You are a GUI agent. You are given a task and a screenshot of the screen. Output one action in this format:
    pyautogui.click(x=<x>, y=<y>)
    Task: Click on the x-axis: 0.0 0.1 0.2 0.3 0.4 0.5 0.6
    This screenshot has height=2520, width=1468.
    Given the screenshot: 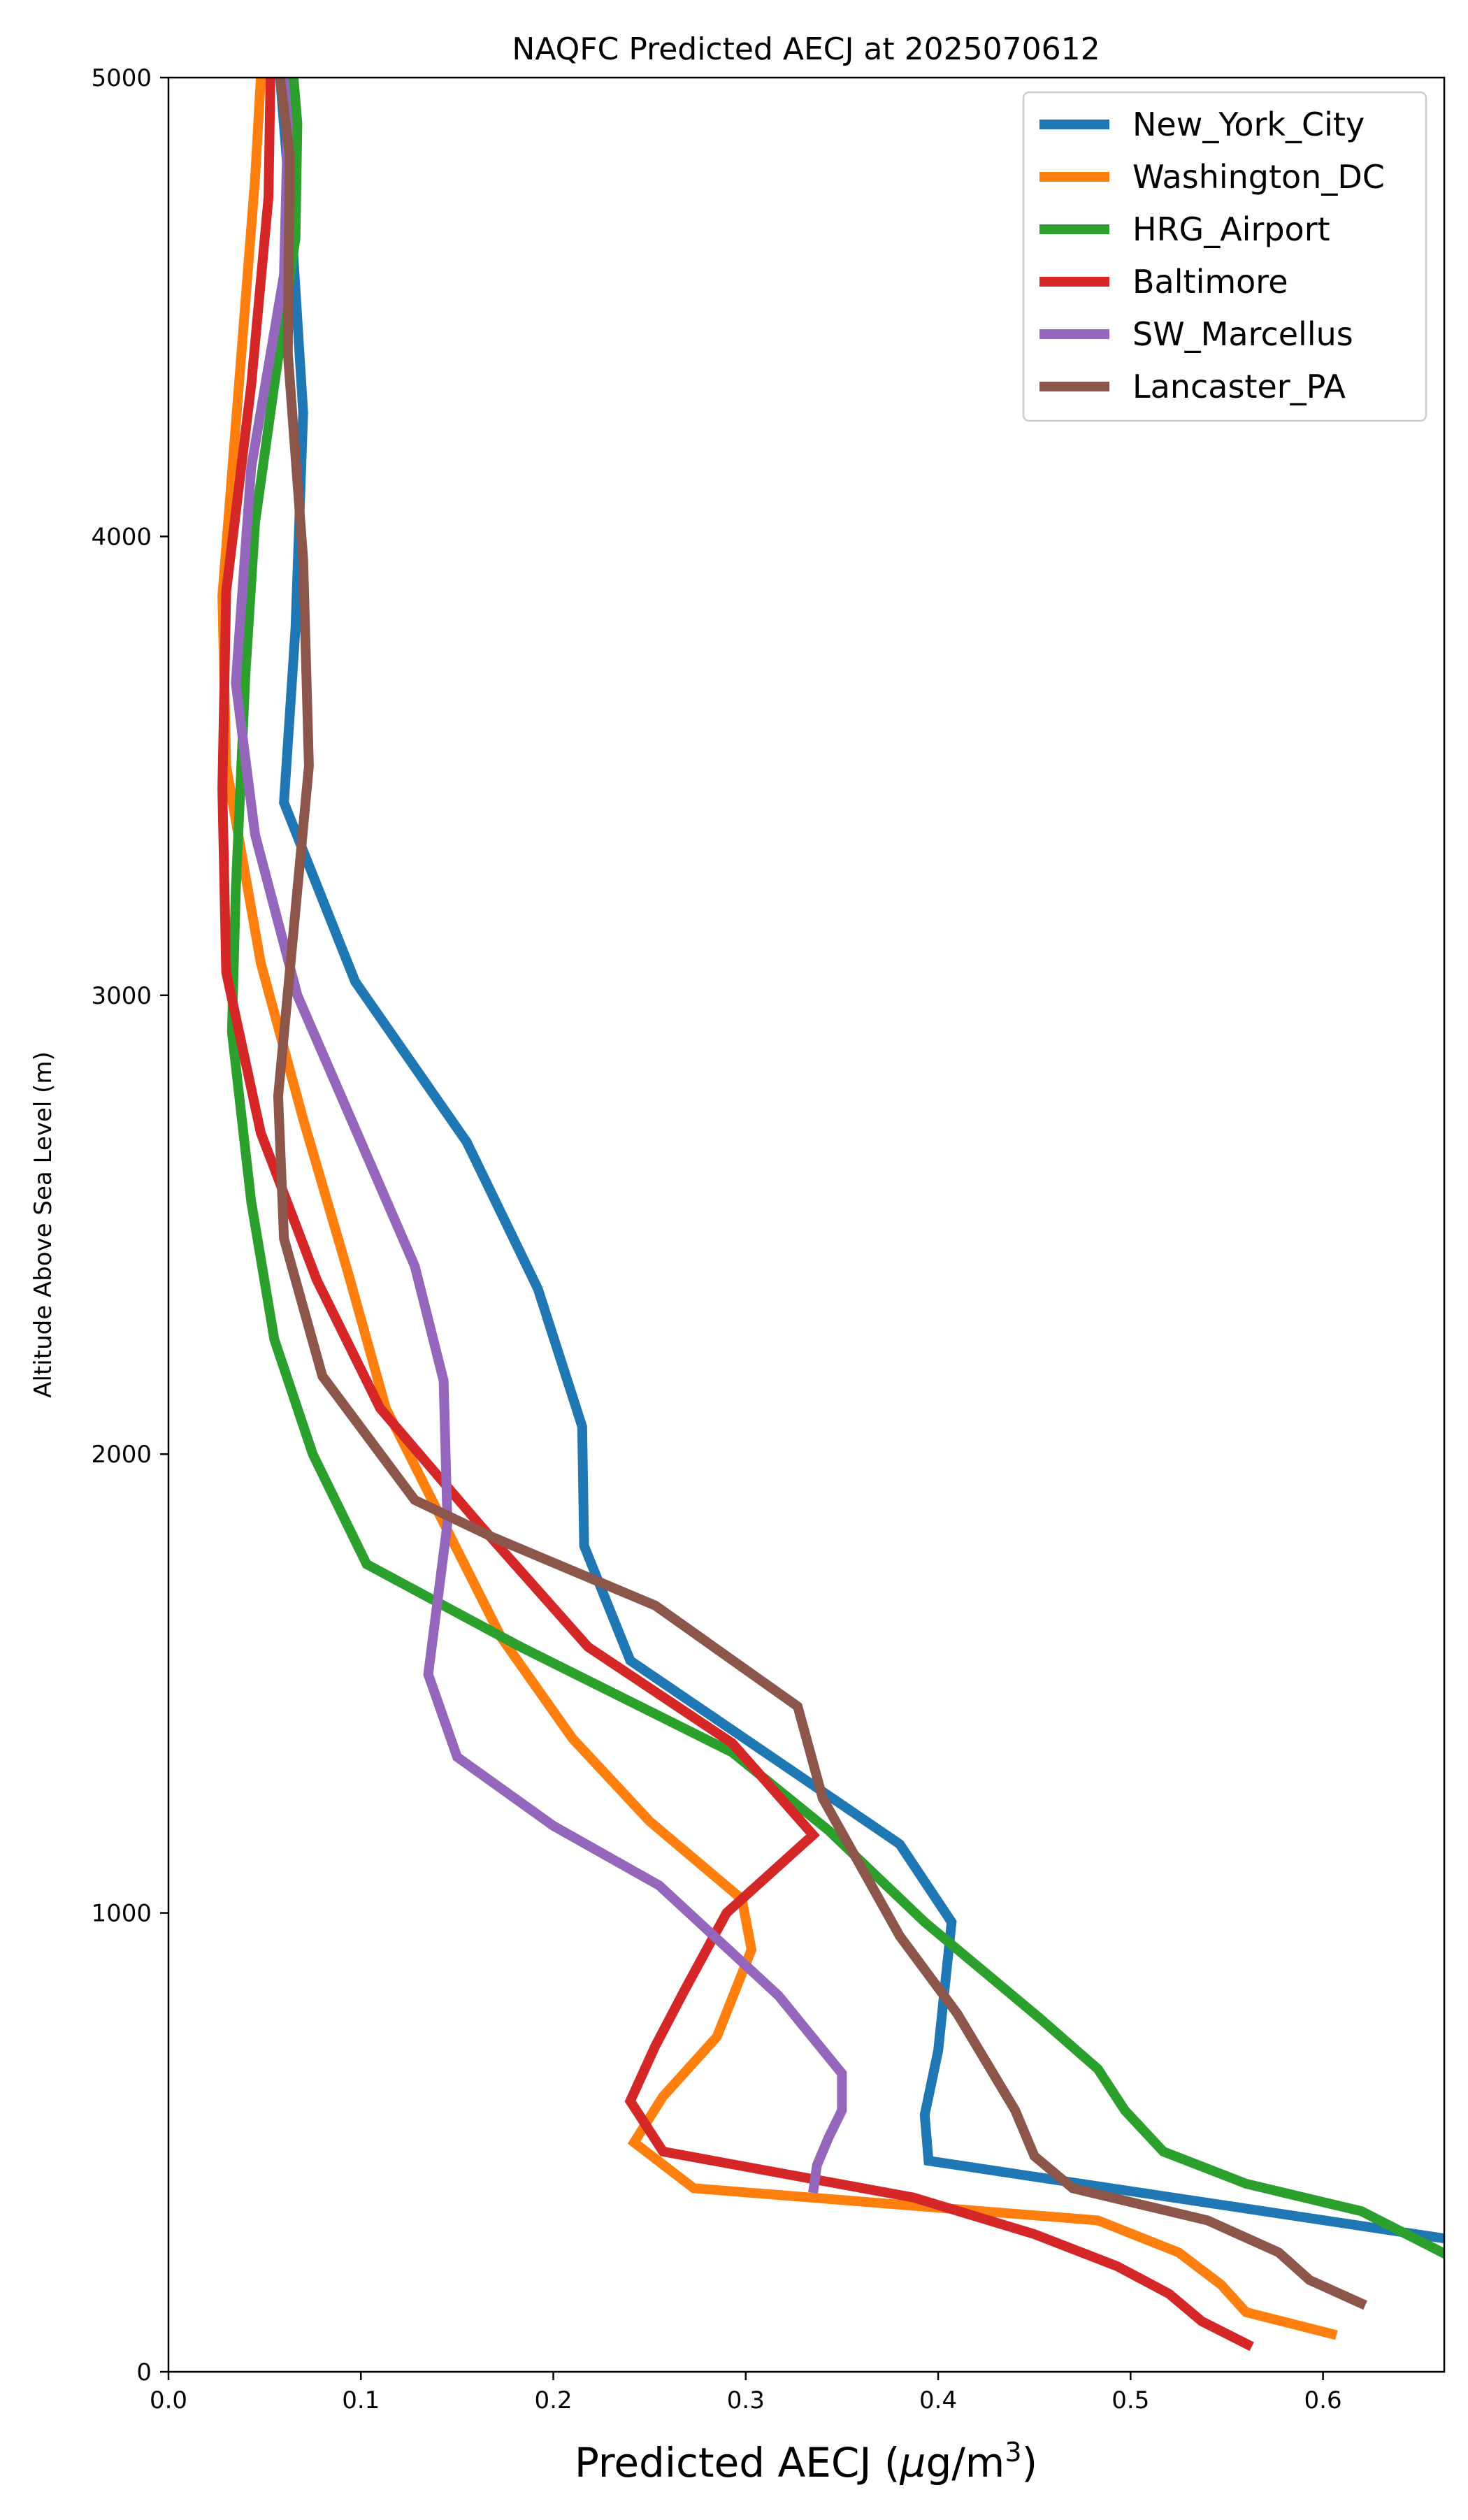 What is the action you would take?
    pyautogui.click(x=746, y=2393)
    